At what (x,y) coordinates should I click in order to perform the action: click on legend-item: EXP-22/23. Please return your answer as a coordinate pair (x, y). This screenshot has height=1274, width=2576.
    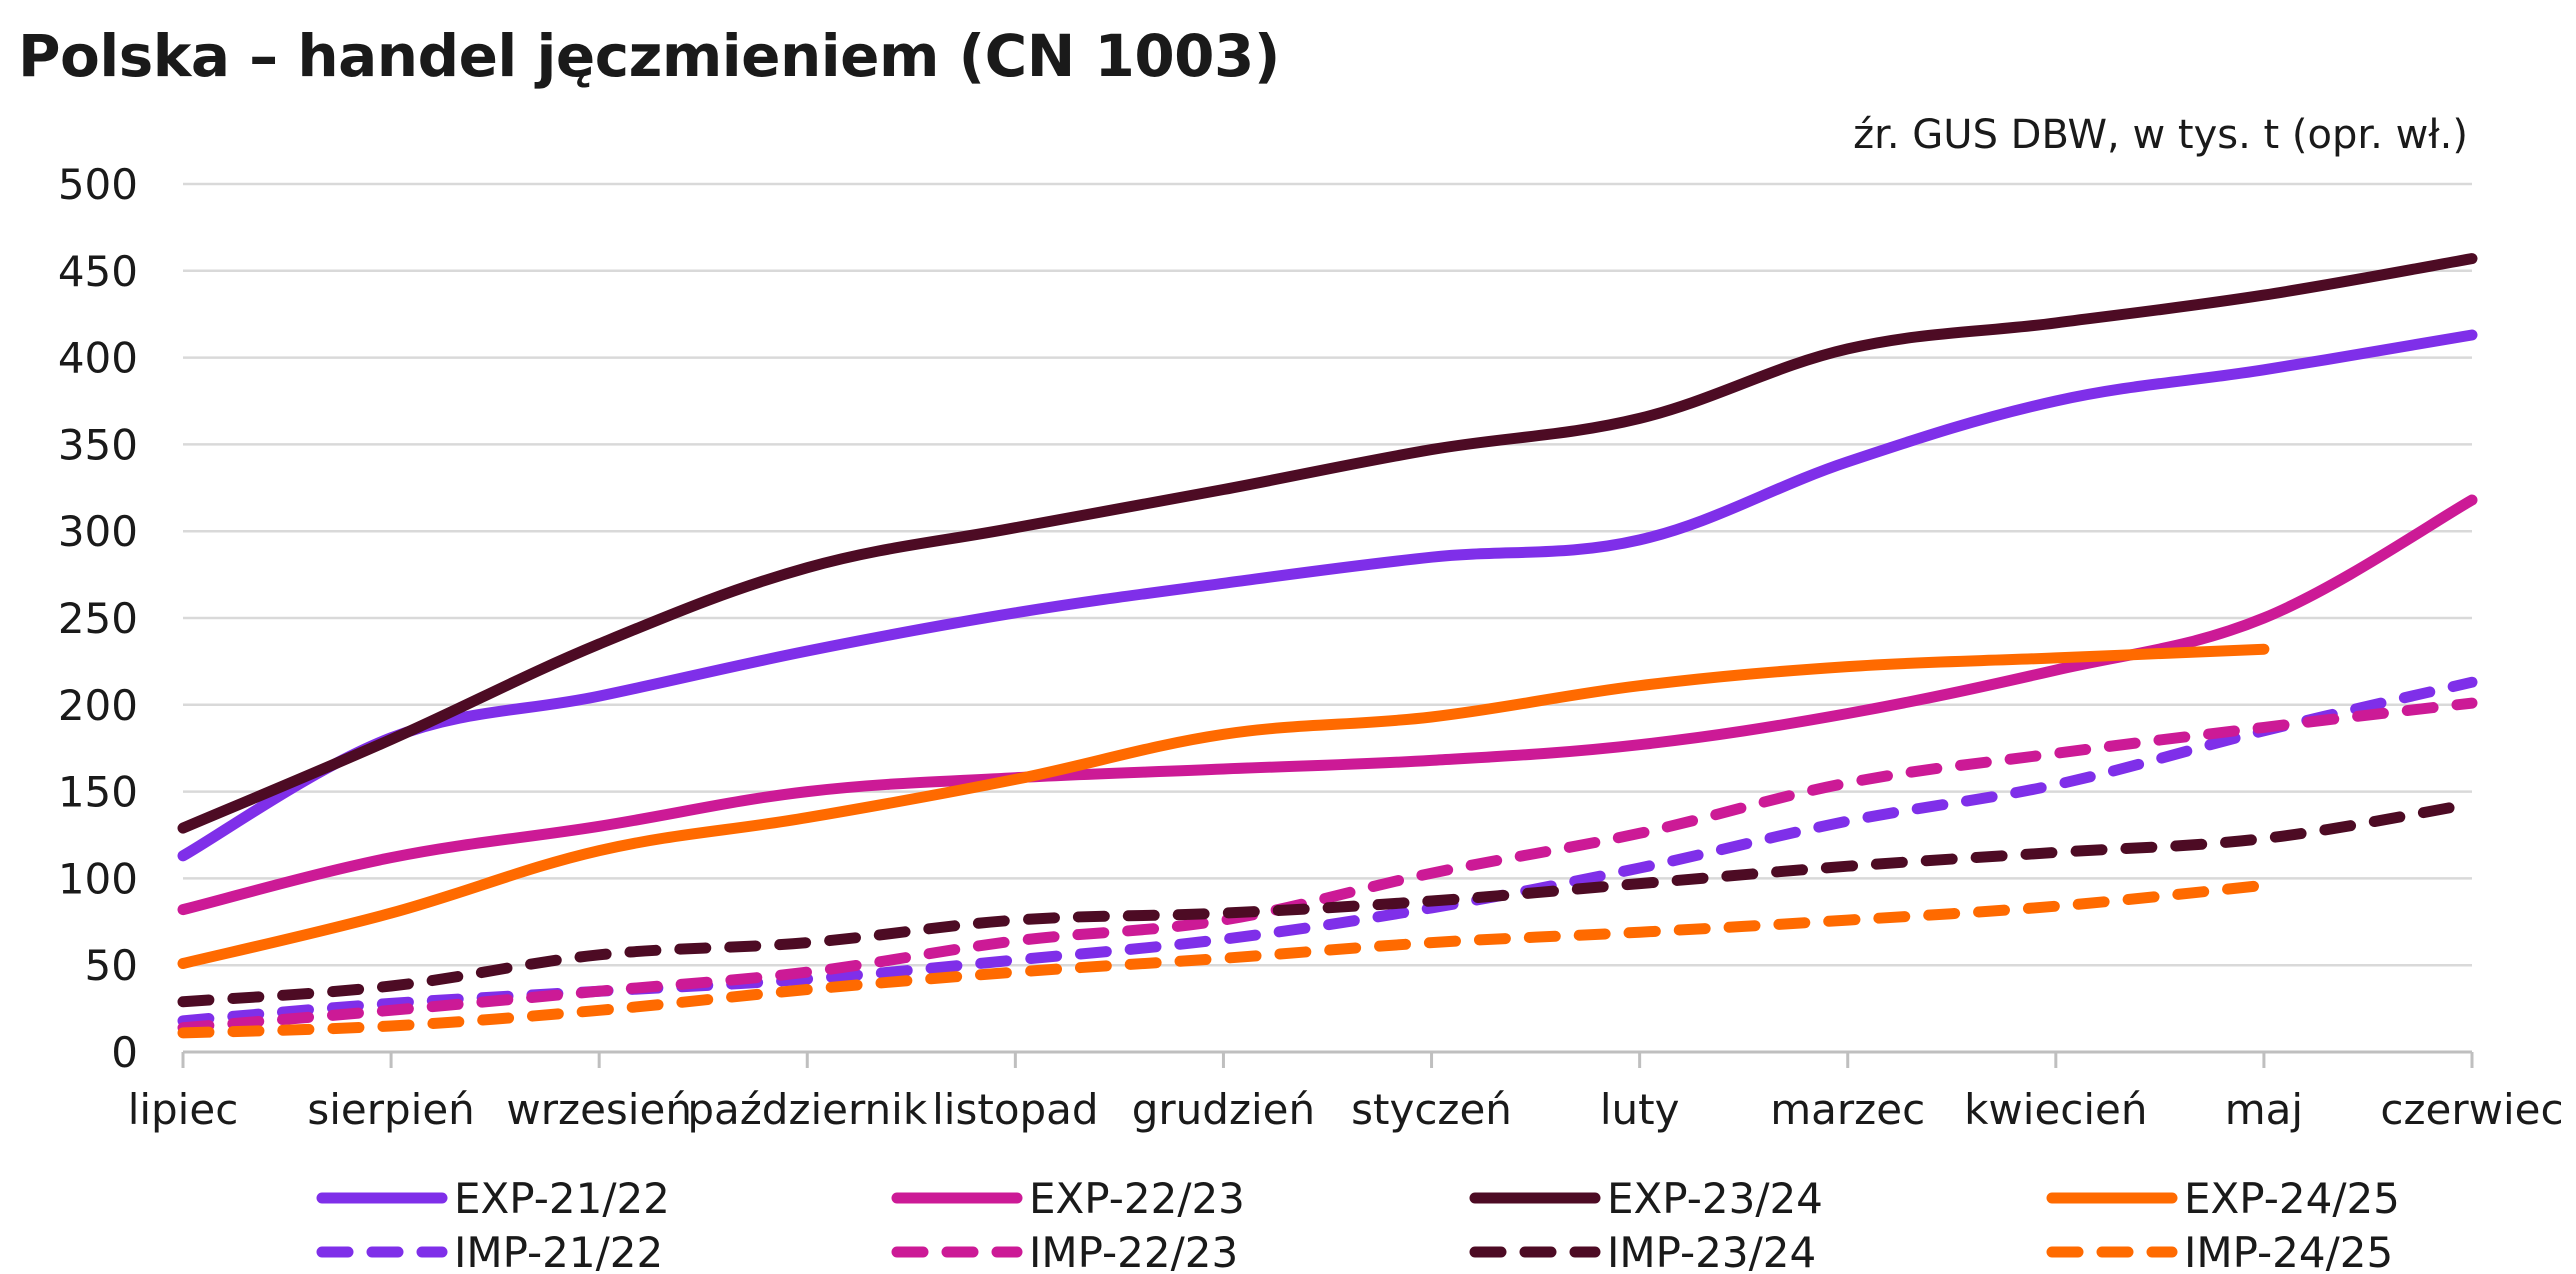
    Looking at the image, I should click on (1068, 1198).